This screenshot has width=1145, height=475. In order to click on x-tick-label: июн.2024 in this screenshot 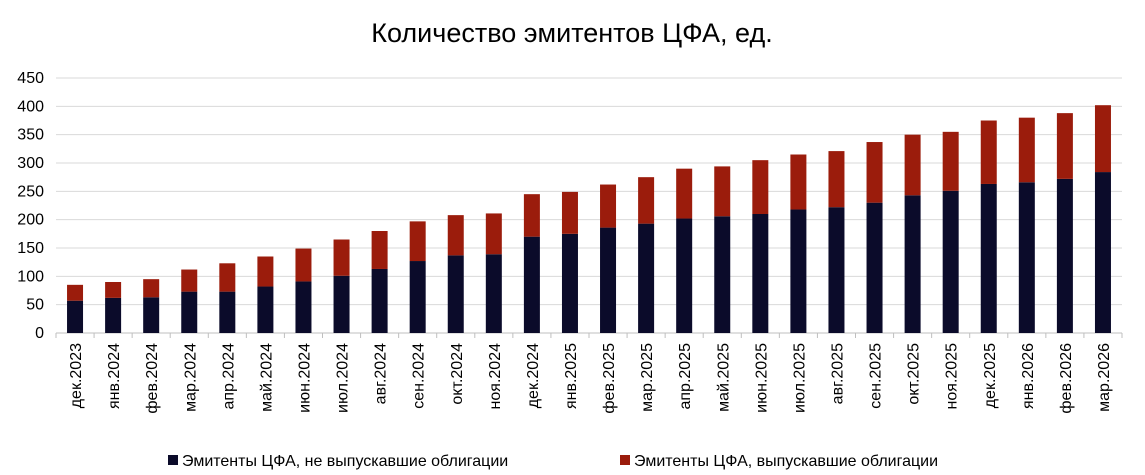, I will do `click(304, 378)`.